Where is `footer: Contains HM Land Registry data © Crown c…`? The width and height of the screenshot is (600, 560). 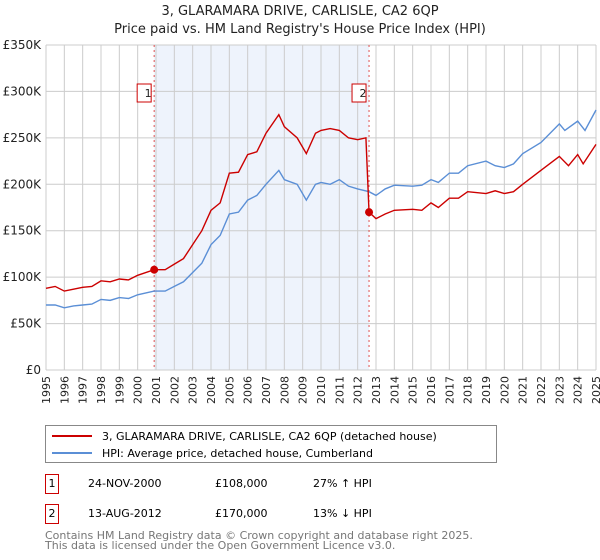 footer: Contains HM Land Registry data © Crown c… is located at coordinates (259, 540).